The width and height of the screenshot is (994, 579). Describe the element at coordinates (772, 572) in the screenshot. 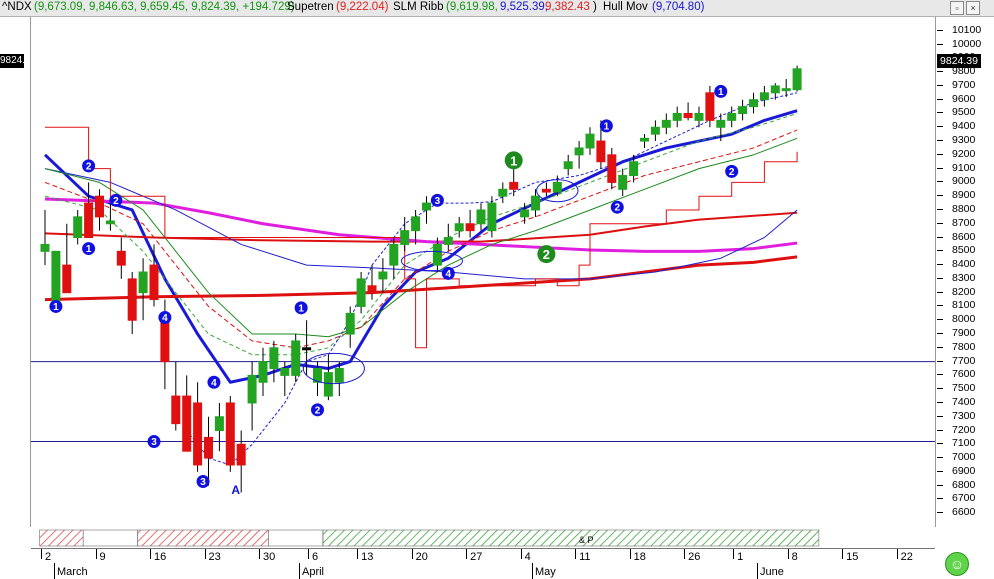

I see `month-label: June` at that location.